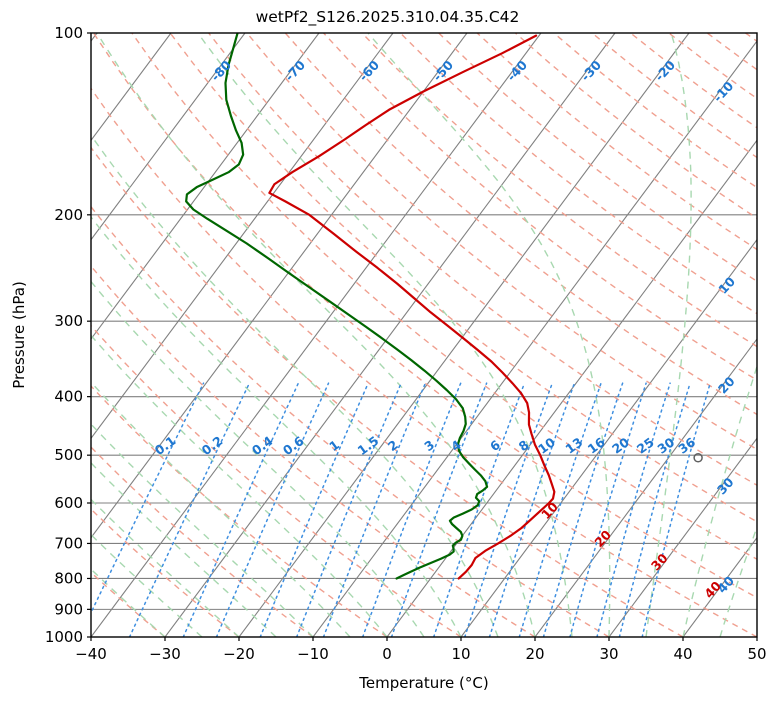 This screenshot has height=708, width=775. What do you see at coordinates (387, 17) in the screenshot?
I see `chart-title: wetPf2_S126.2025.310.04.35.C42` at bounding box center [387, 17].